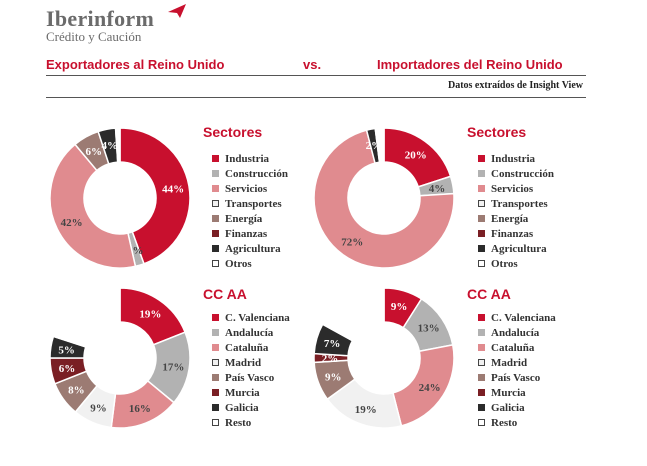 This screenshot has height=466, width=647. Describe the element at coordinates (72, 223) in the screenshot. I see `data-label: 42%` at that location.